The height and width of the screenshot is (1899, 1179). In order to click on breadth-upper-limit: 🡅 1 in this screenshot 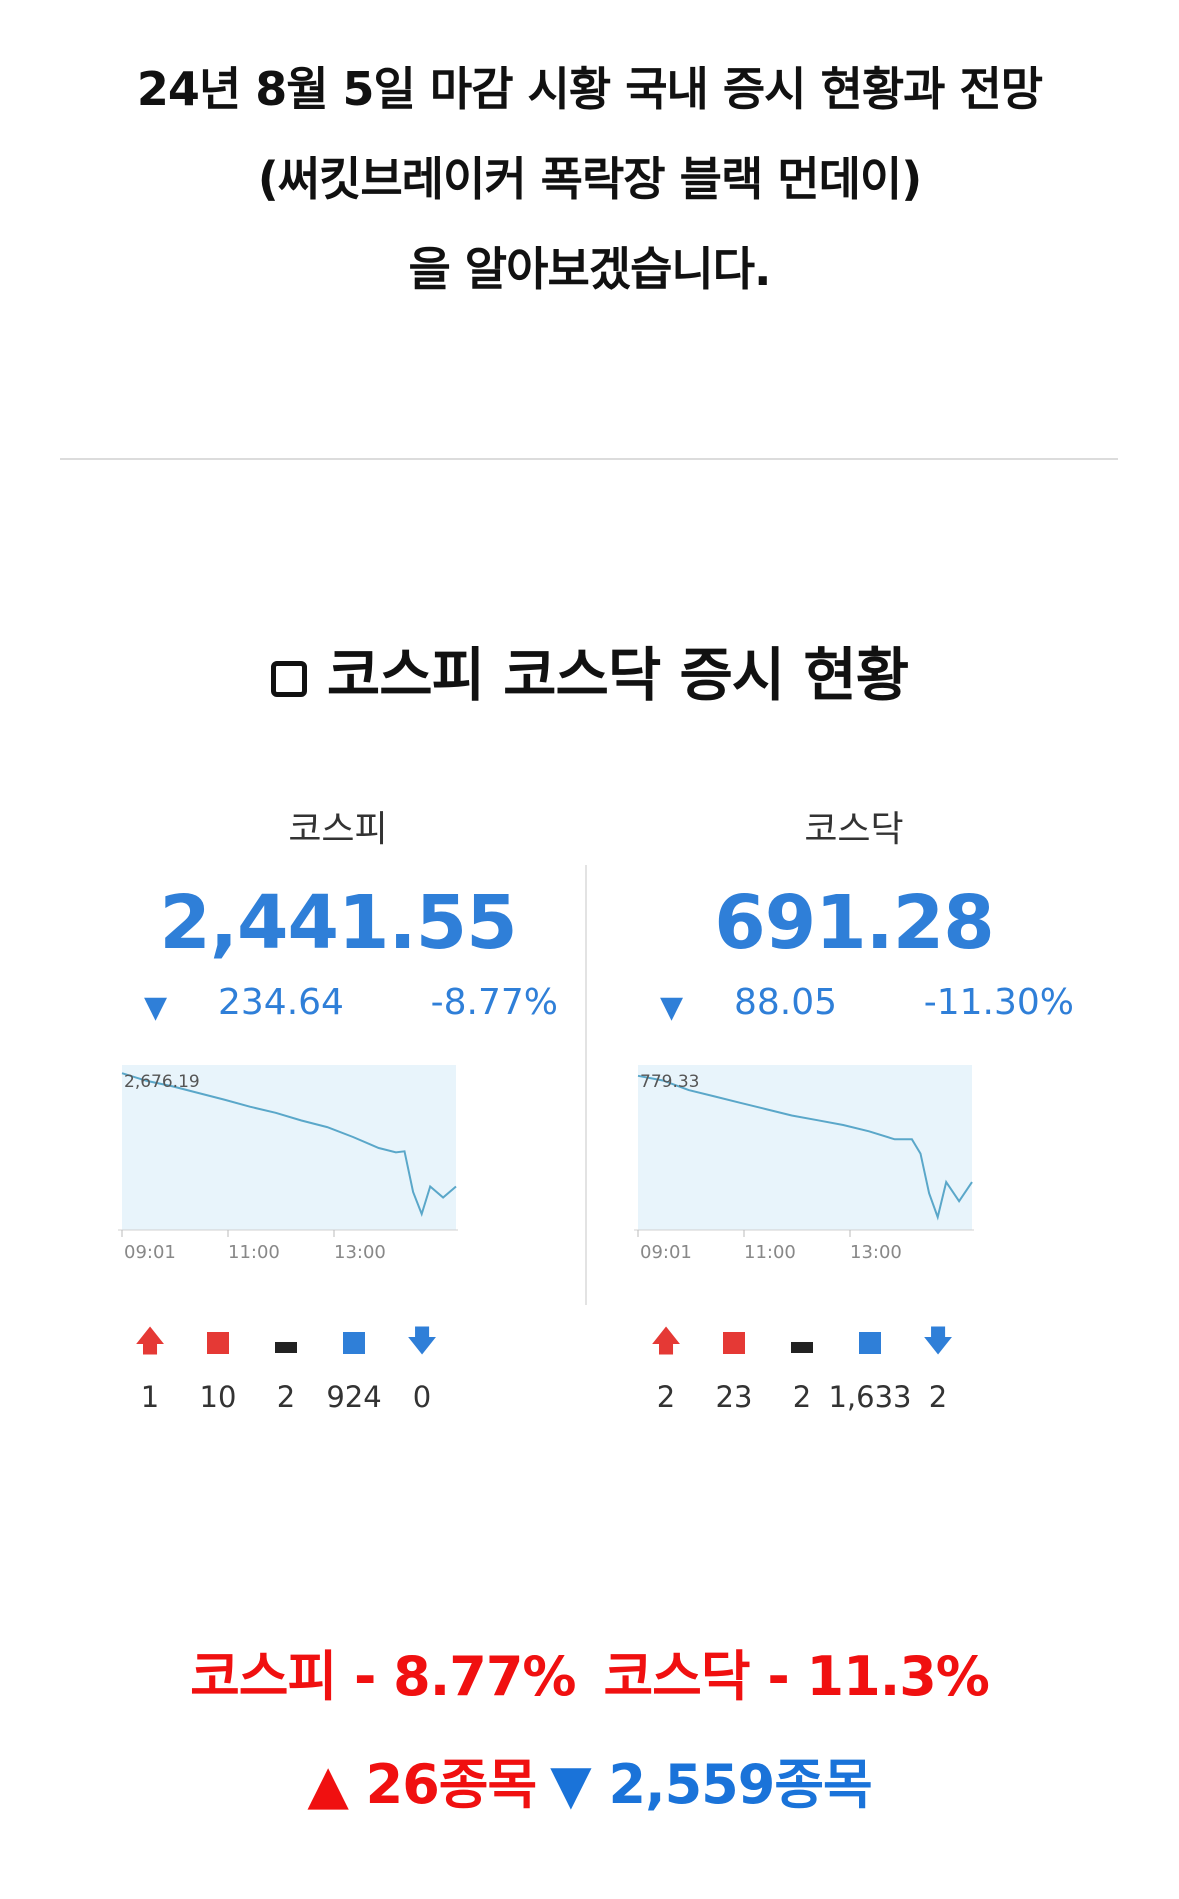, I will do `click(150, 1367)`.